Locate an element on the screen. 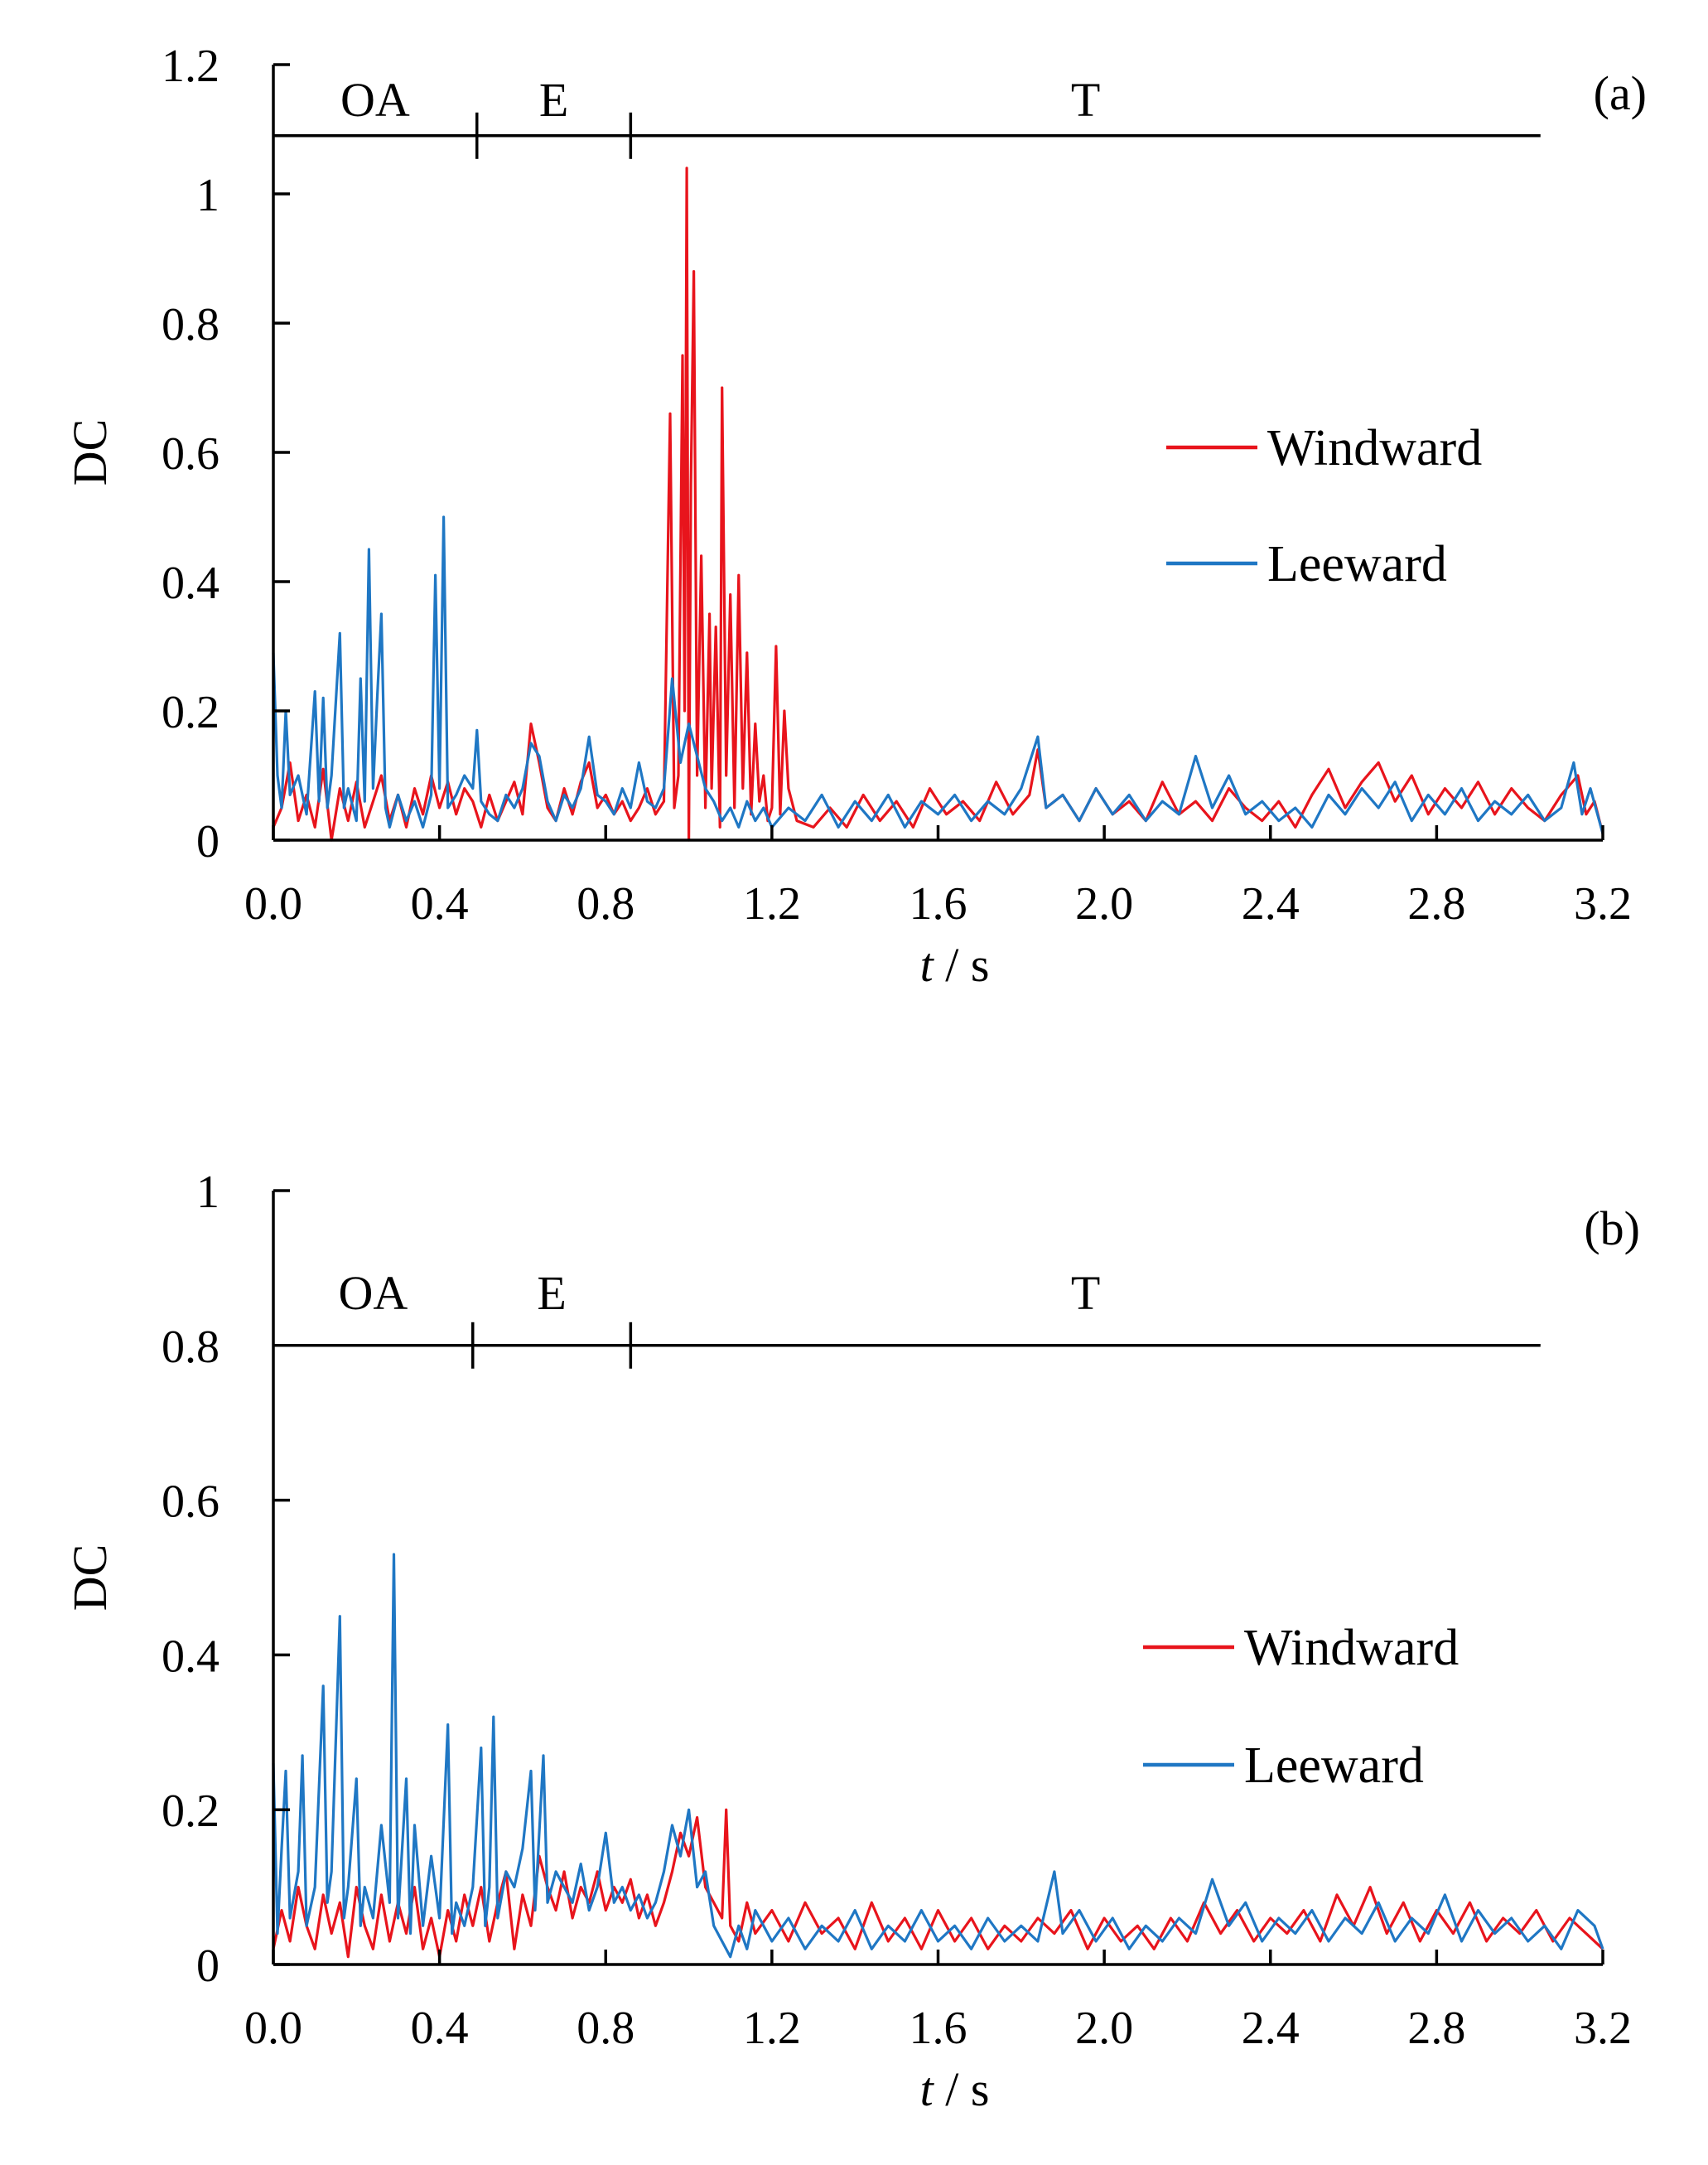  panel-label: (a) is located at coordinates (1620, 93).